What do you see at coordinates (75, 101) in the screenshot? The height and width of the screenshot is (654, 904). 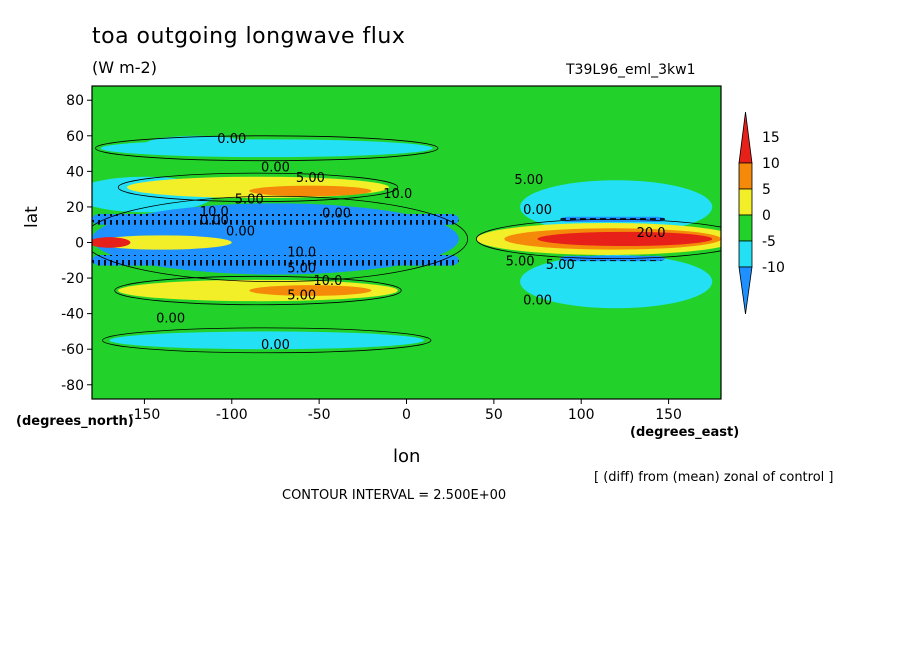 I see `y-tick-label: 80` at bounding box center [75, 101].